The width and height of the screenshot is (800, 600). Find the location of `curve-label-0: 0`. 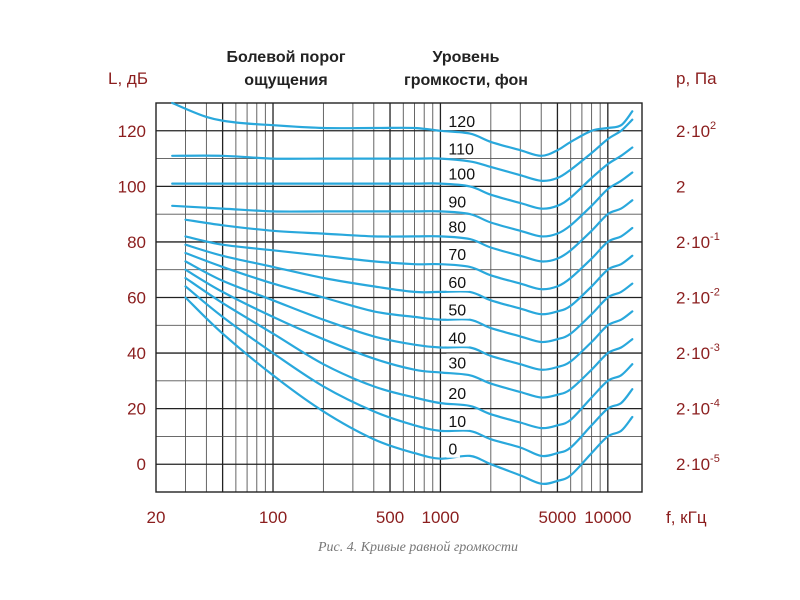

curve-label-0: 0 is located at coordinates (452, 450).